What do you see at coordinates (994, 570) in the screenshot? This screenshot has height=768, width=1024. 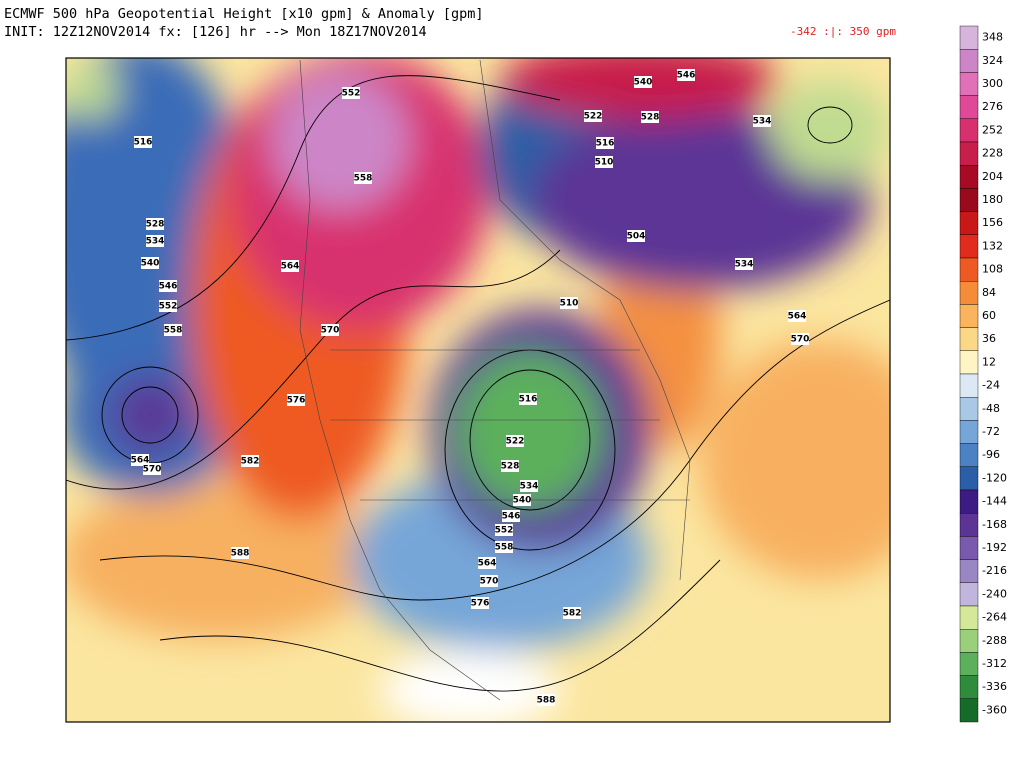 I see `colorbar-label: -216` at bounding box center [994, 570].